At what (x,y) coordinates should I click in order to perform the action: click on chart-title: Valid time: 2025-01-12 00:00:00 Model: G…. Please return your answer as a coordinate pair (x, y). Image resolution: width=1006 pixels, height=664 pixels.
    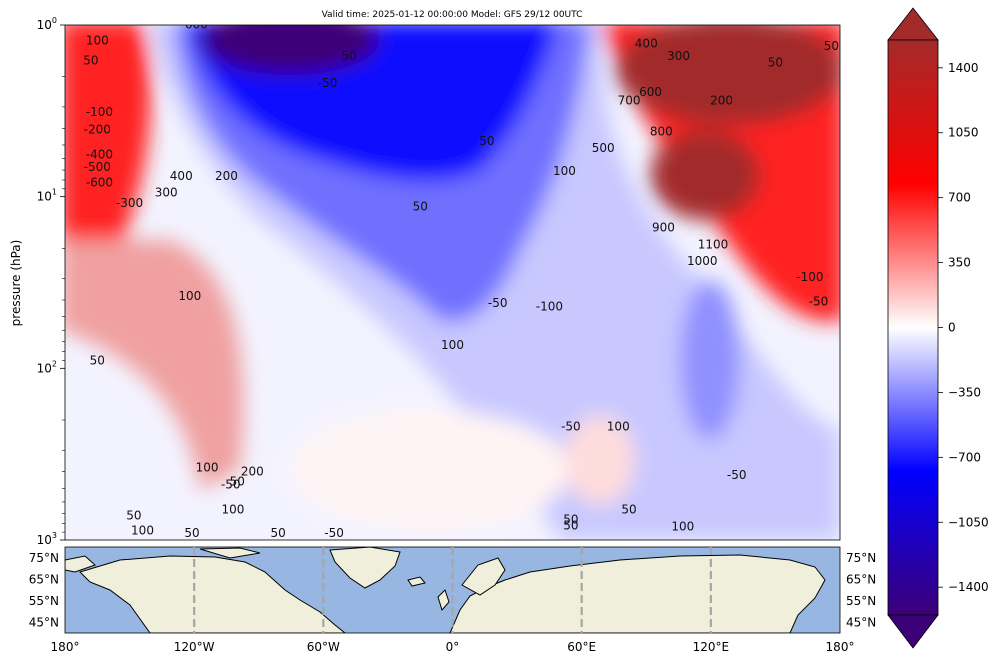
    Looking at the image, I should click on (452, 15).